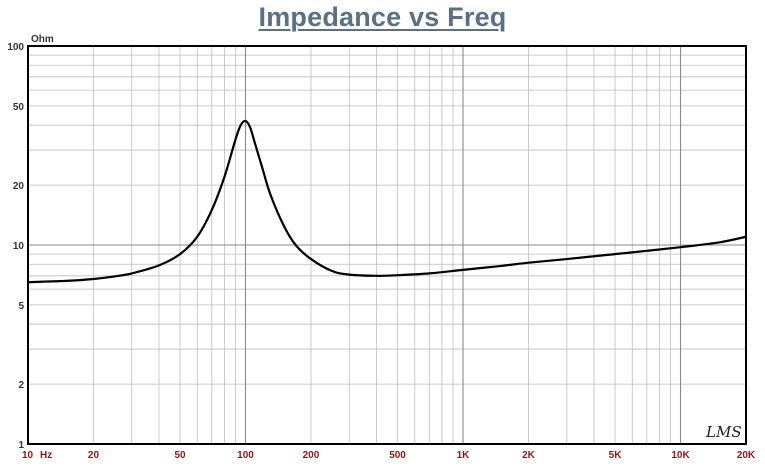 Image resolution: width=765 pixels, height=469 pixels. What do you see at coordinates (28, 455) in the screenshot?
I see `x-tick-label: 10` at bounding box center [28, 455].